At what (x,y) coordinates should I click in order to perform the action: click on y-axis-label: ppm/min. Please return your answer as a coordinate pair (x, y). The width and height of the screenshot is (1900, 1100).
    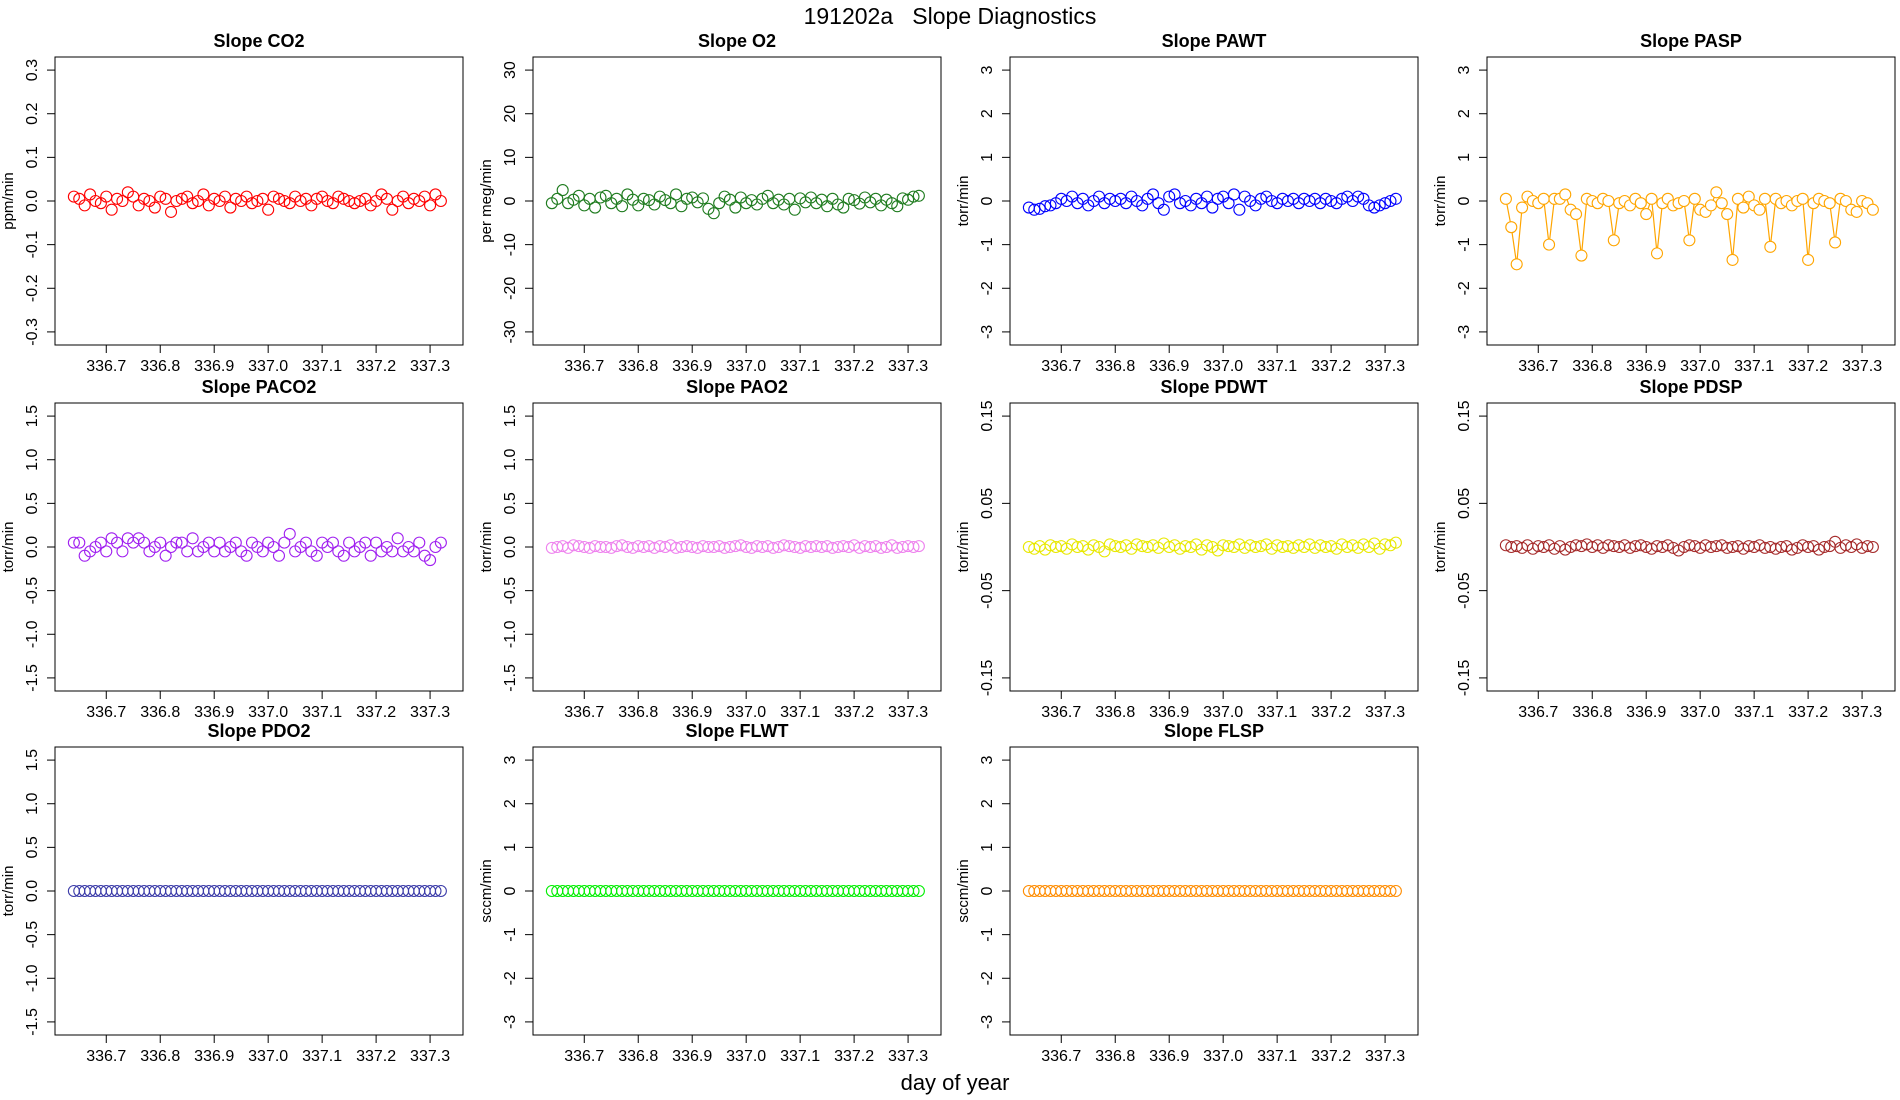
    Looking at the image, I should click on (8, 201).